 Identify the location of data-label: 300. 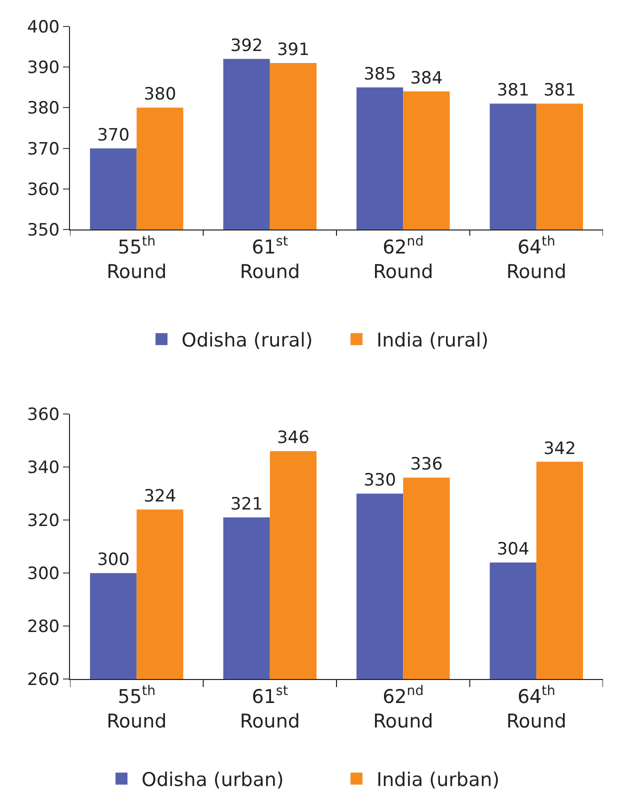
(113, 560).